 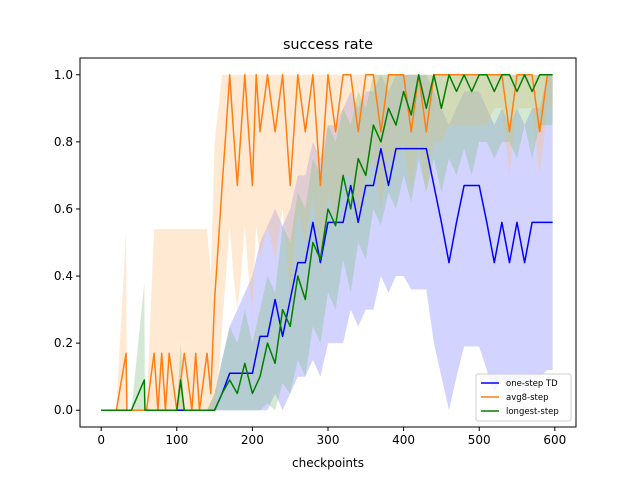 I want to click on y-tick-label: 0.8, so click(x=63, y=142).